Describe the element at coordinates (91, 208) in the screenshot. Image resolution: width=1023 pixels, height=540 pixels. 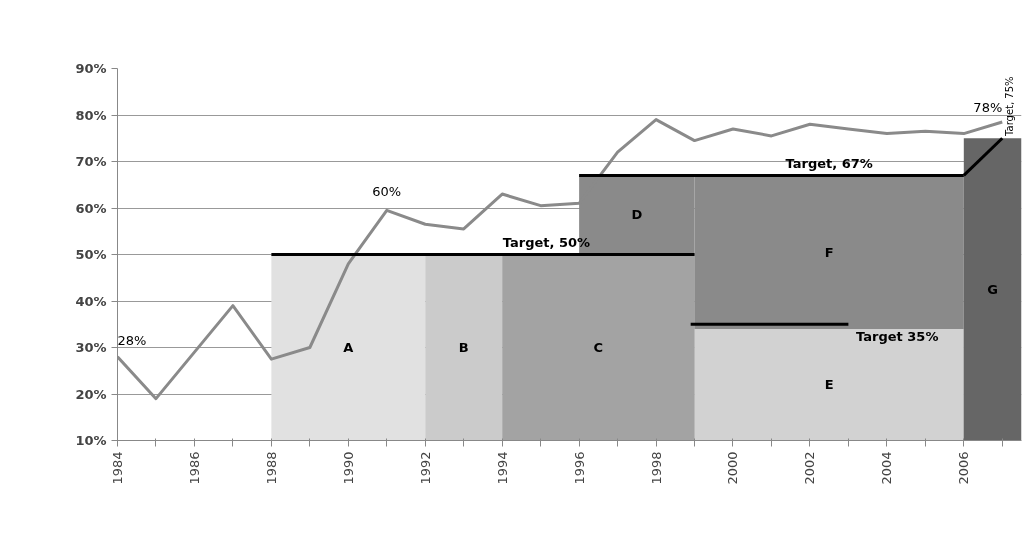
I see `y-tick-label: 60%` at that location.